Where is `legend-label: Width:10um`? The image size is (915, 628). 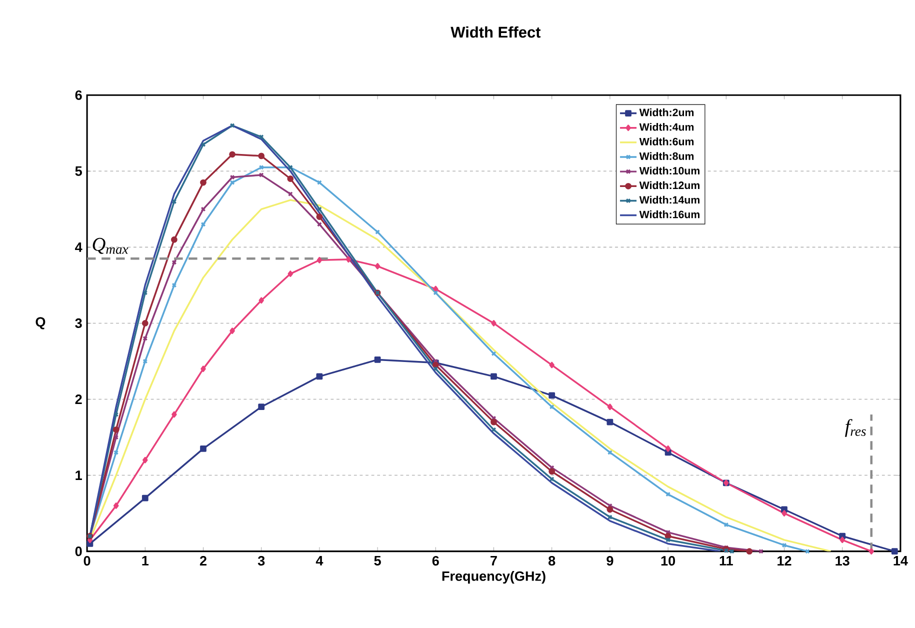
legend-label: Width:10um is located at coordinates (669, 170).